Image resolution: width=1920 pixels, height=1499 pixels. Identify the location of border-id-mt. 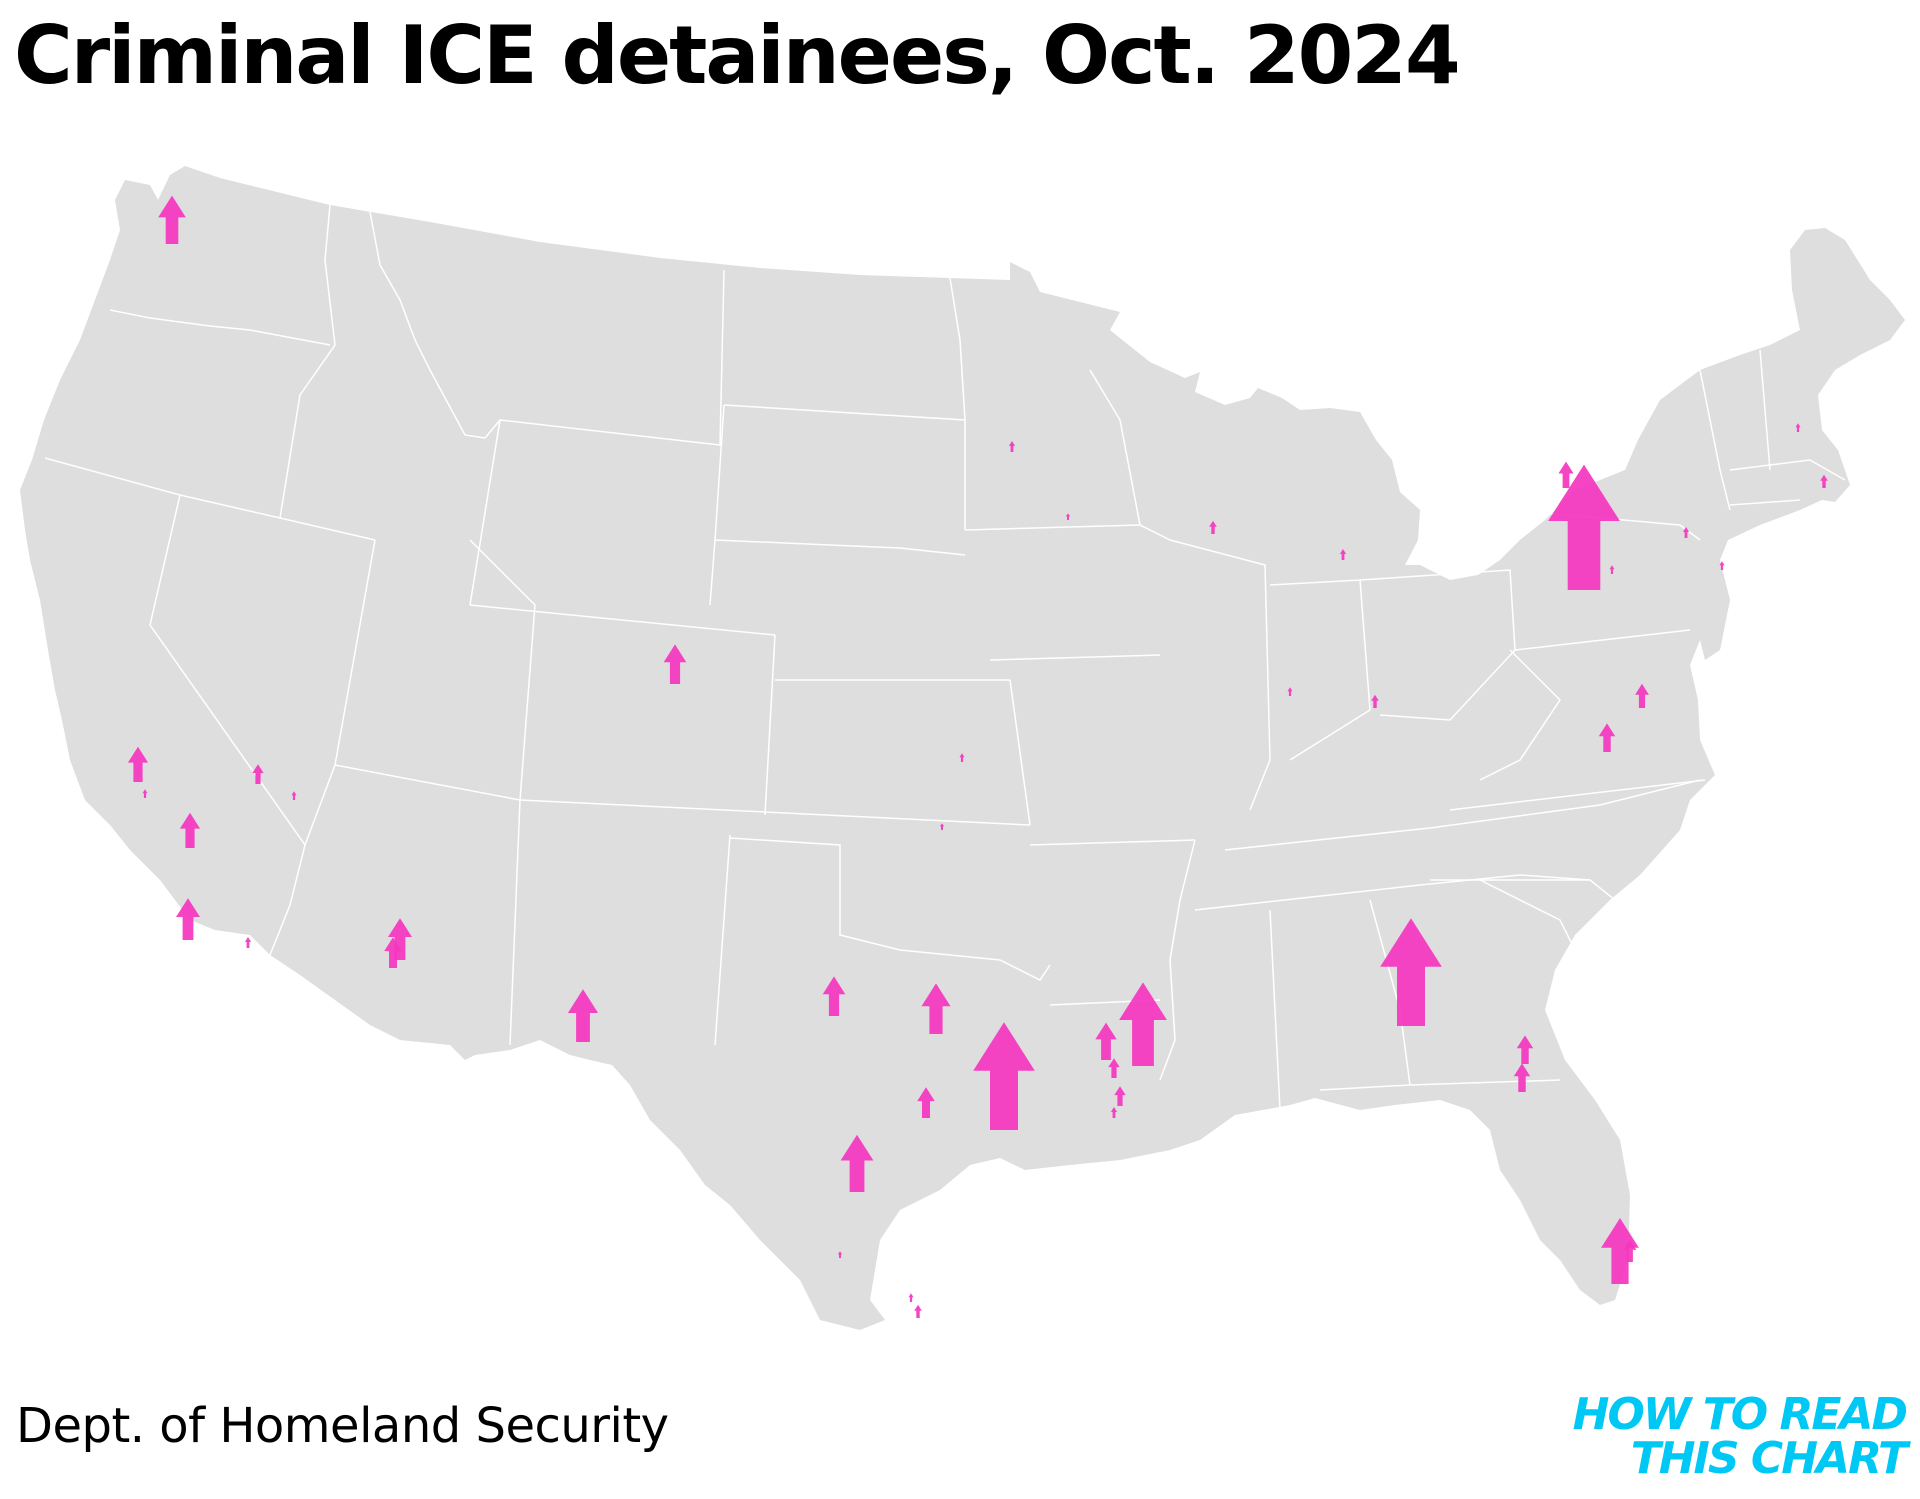
(427, 325).